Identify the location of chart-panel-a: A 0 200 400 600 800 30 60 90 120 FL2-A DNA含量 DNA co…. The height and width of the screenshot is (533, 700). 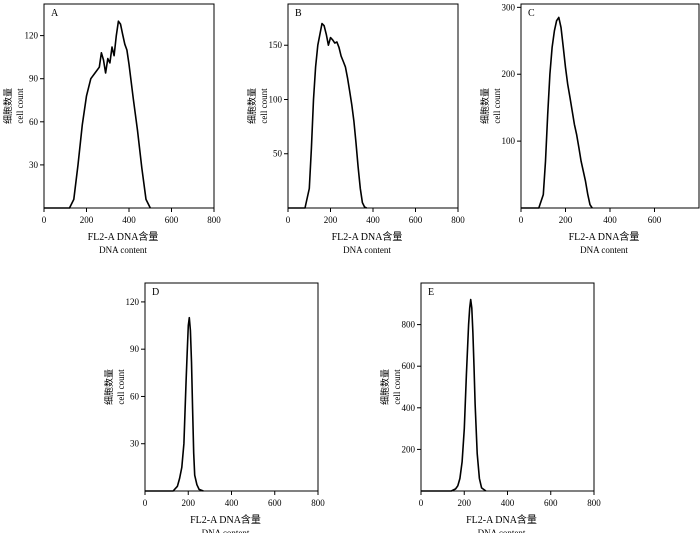
(111, 129).